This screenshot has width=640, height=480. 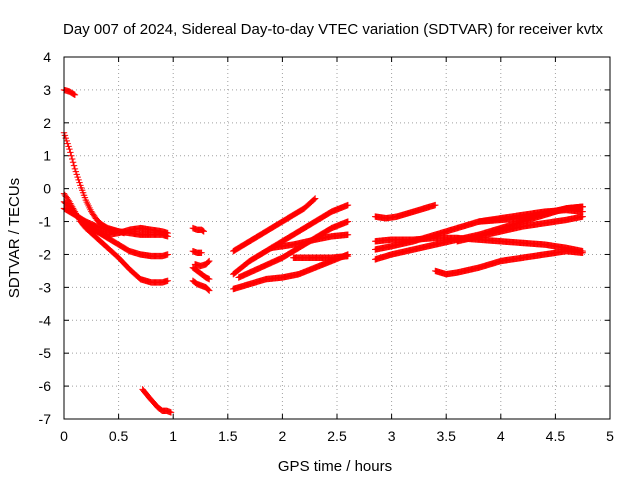 I want to click on y-axis-label: SDTVAR / TECUs, so click(x=14, y=238).